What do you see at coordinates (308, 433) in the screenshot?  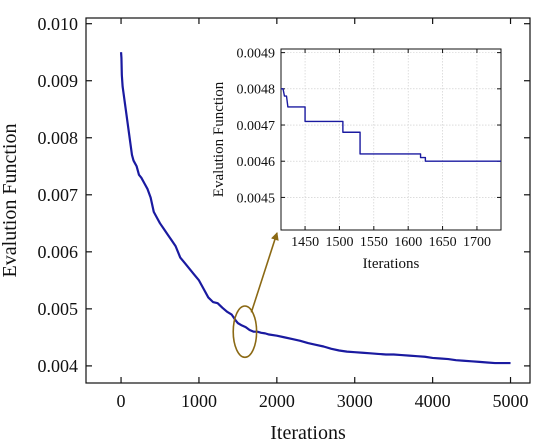 I see `main-x-axis-label: Iterations` at bounding box center [308, 433].